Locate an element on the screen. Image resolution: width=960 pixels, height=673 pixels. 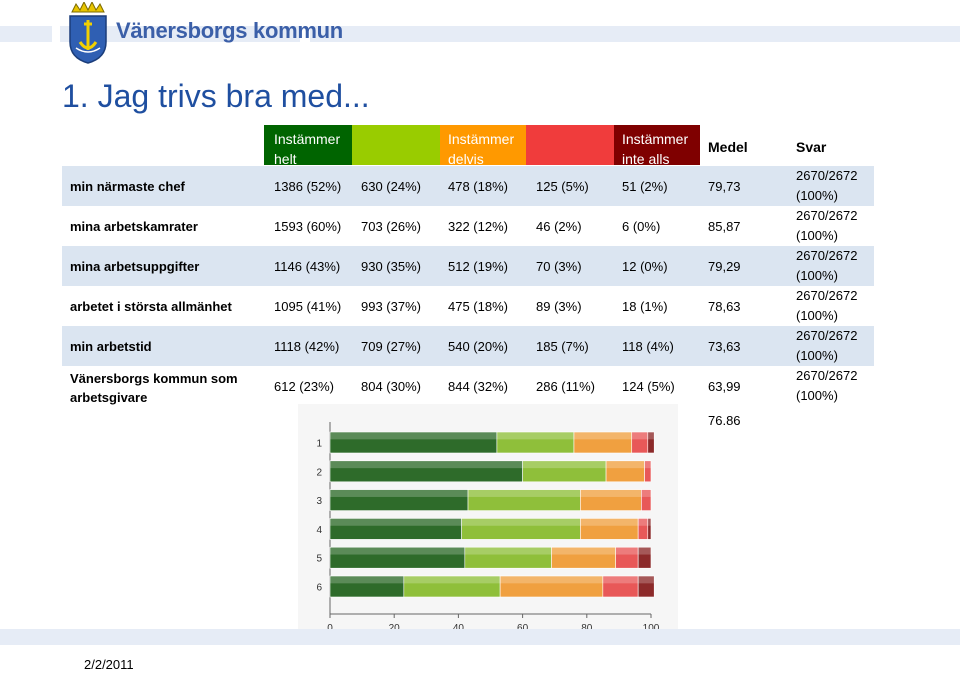
x-tick-label: 40 is located at coordinates (459, 628).